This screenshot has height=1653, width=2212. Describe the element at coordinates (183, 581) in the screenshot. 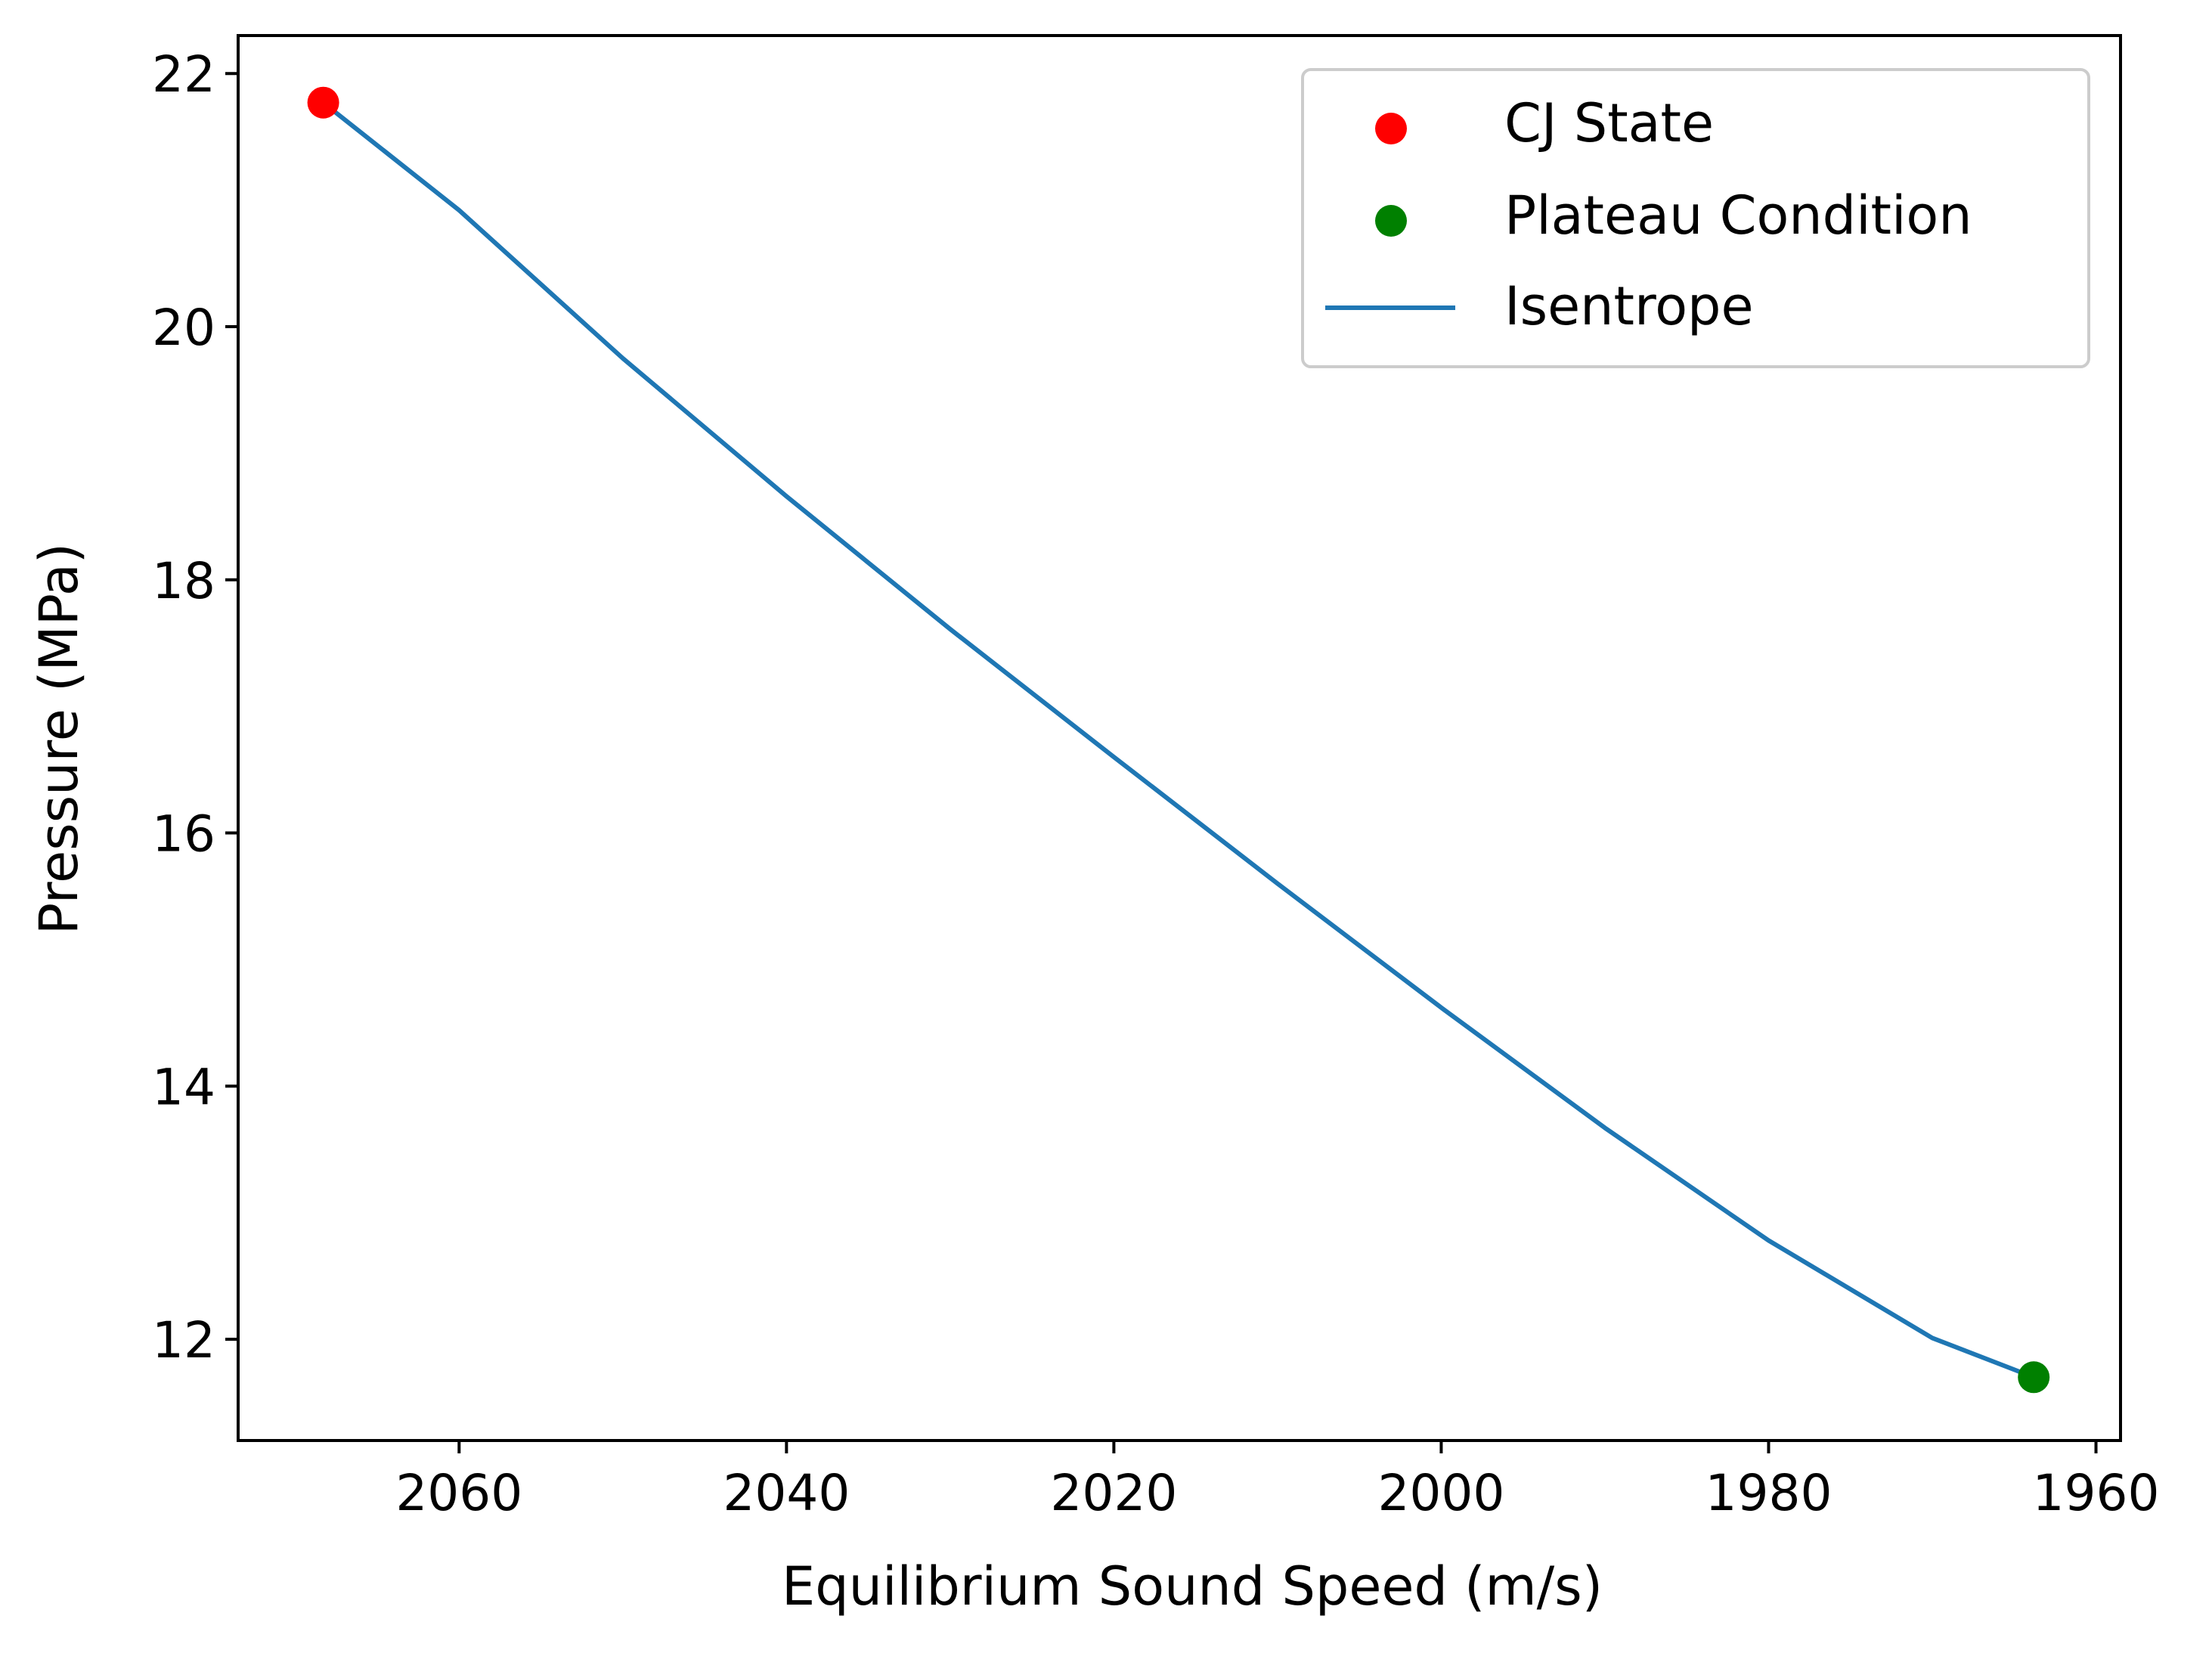

I see `y-tick-label: 18` at that location.